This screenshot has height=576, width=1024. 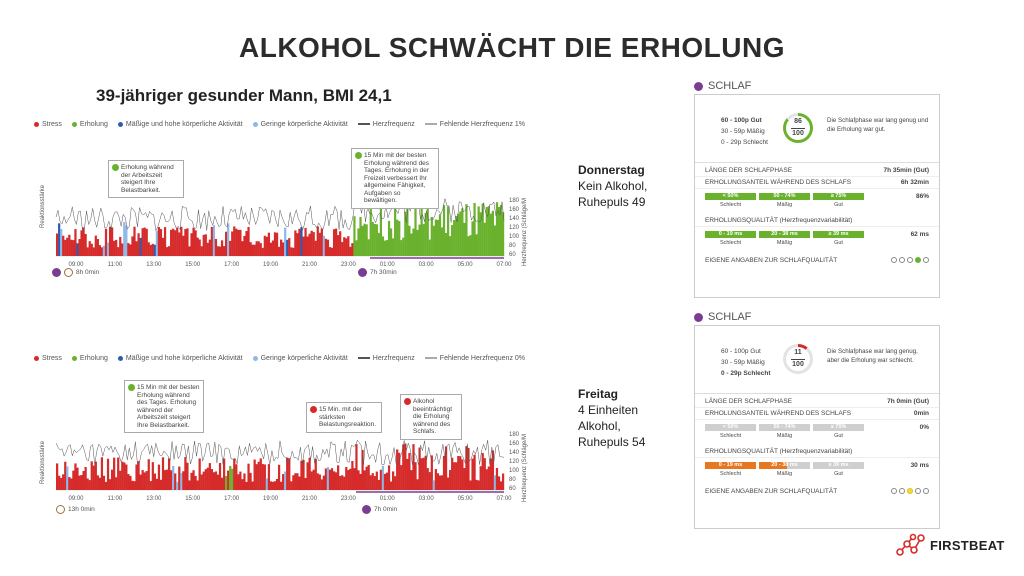 What do you see at coordinates (388, 265) in the screenshot?
I see `x-tick-label: 01:00` at bounding box center [388, 265].